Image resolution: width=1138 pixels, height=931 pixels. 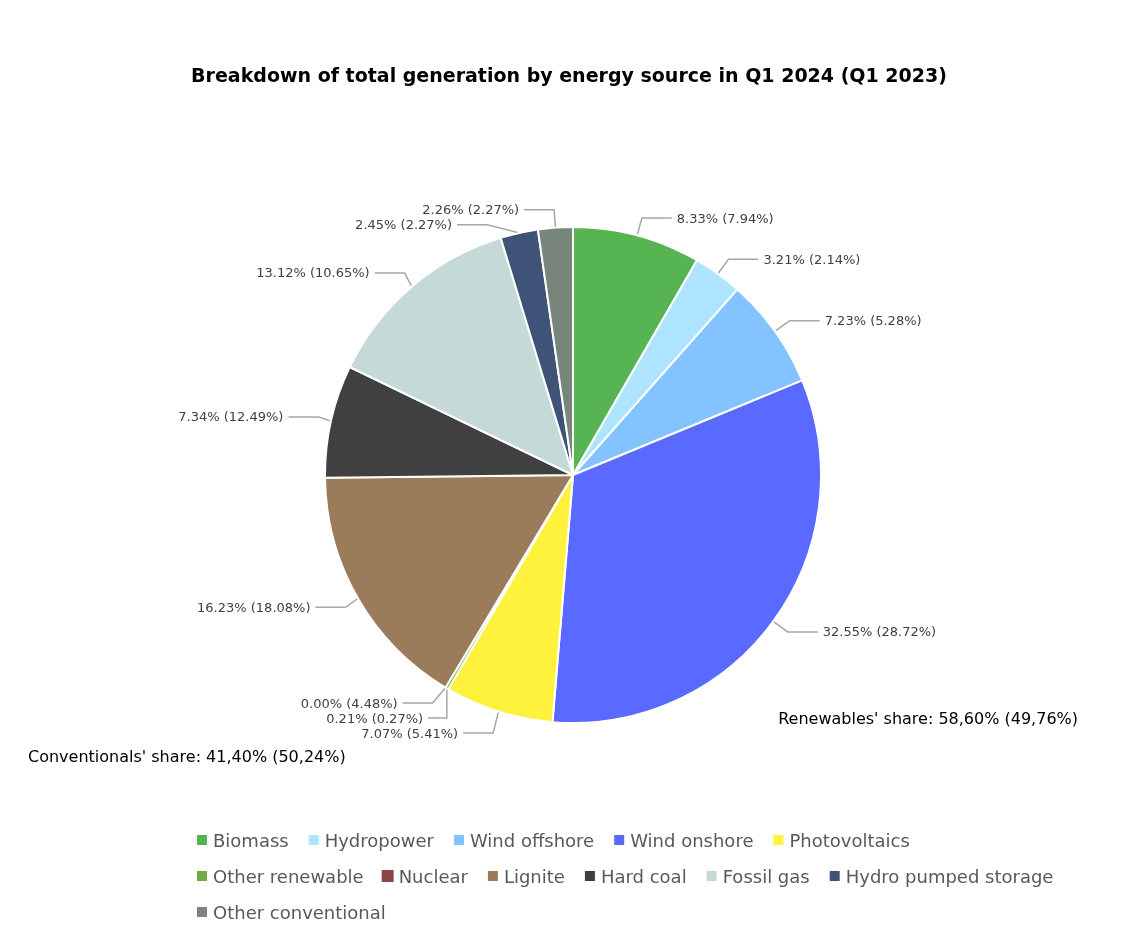 What do you see at coordinates (766, 876) in the screenshot?
I see `legend-label: Fossil gas` at bounding box center [766, 876].